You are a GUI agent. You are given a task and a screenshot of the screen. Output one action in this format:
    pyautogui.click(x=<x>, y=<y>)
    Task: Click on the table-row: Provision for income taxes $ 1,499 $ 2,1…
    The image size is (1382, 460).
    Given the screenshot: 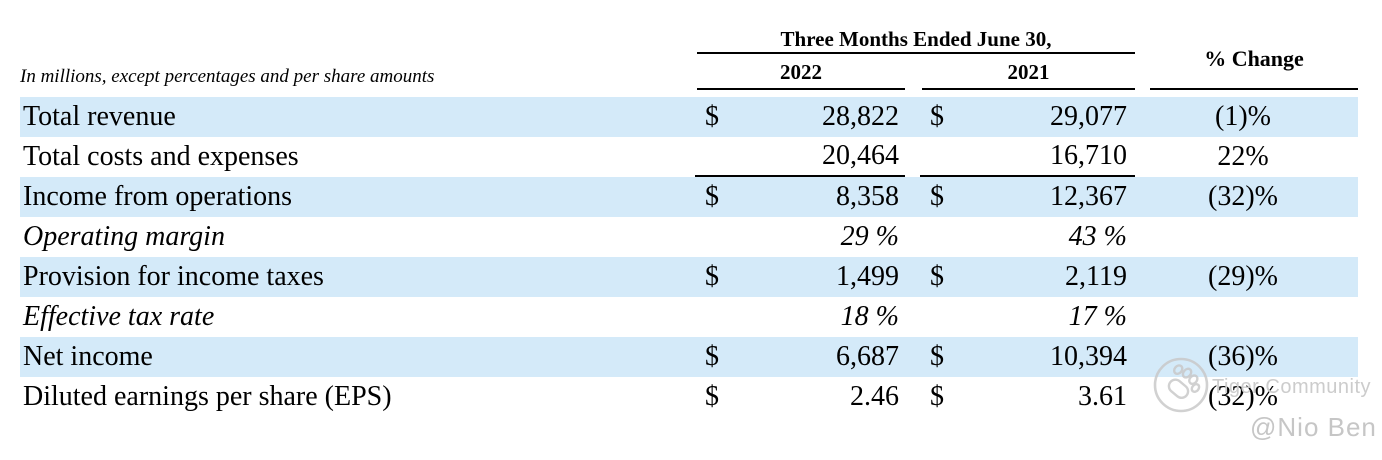 What is the action you would take?
    pyautogui.click(x=689, y=277)
    